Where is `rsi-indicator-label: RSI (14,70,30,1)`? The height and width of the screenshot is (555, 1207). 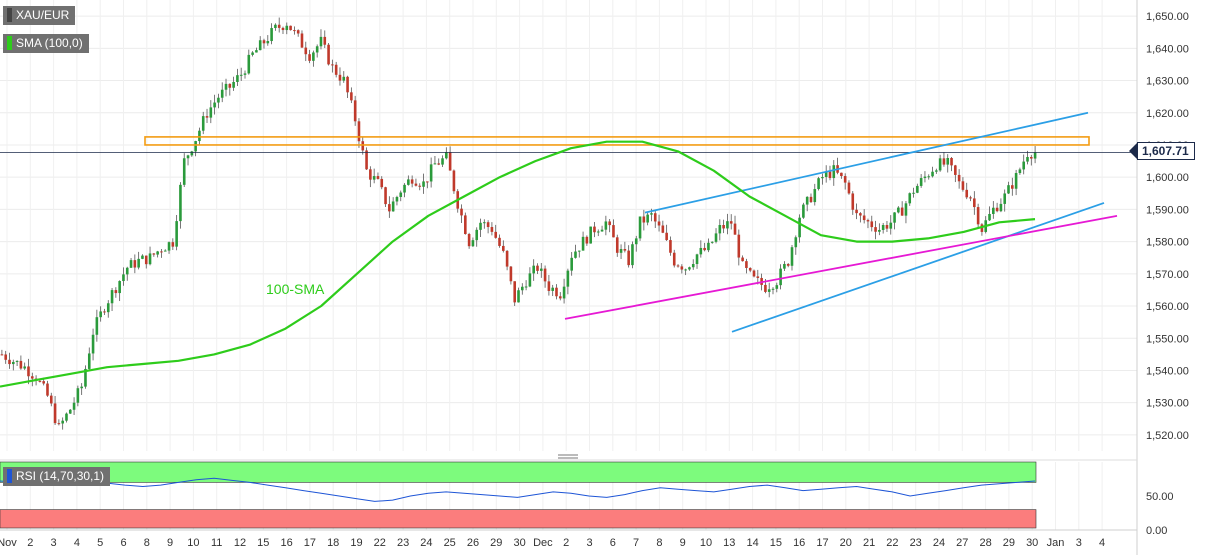 rsi-indicator-label: RSI (14,70,30,1) is located at coordinates (57, 476).